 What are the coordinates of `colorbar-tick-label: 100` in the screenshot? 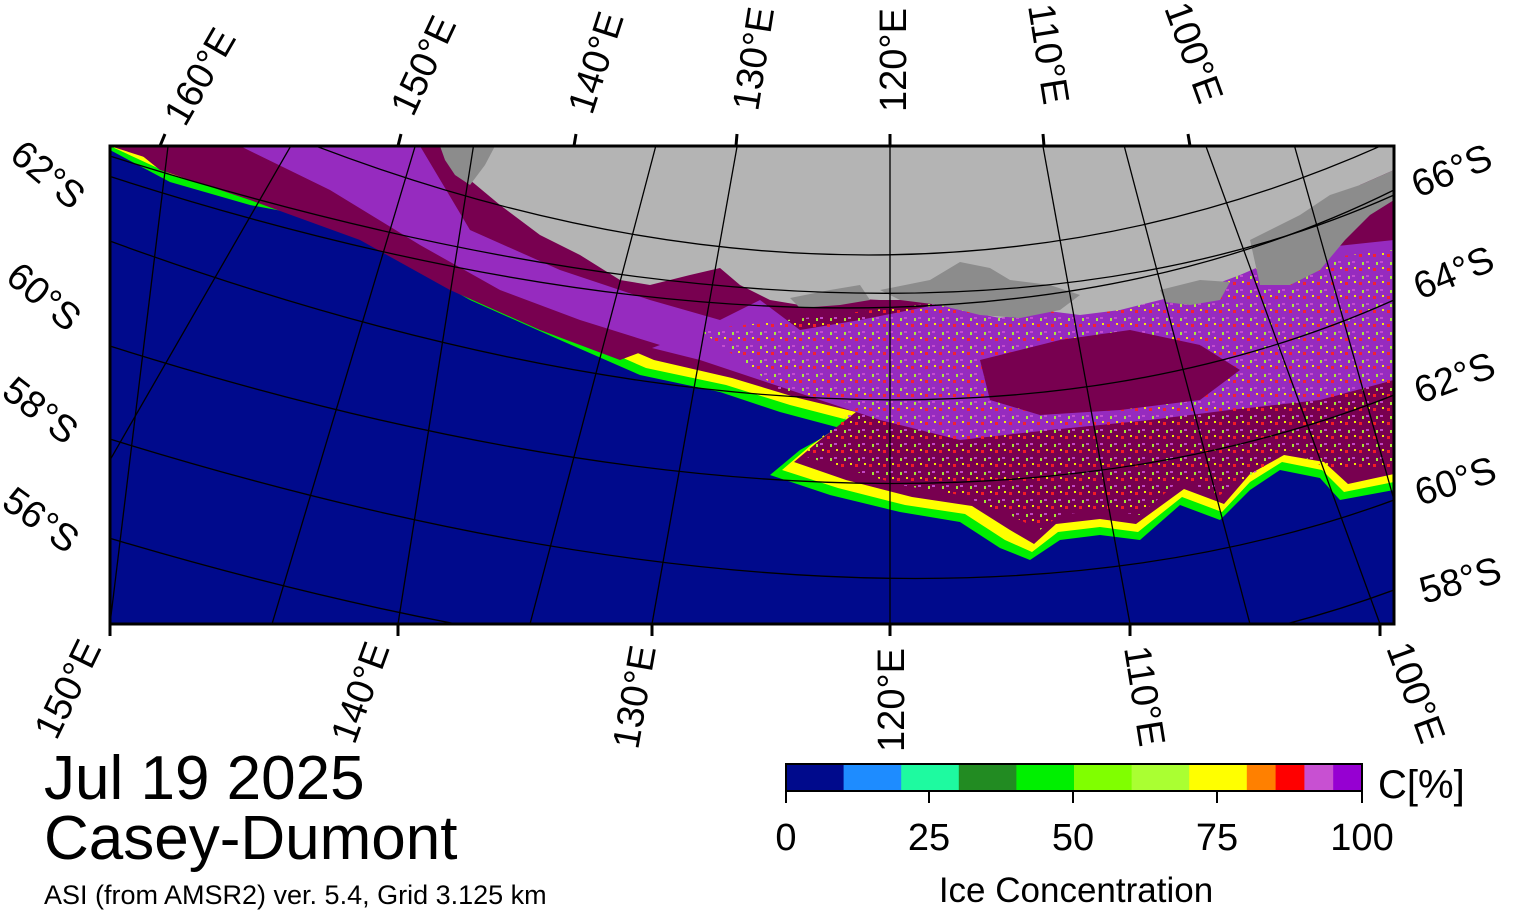 It's located at (1361, 838).